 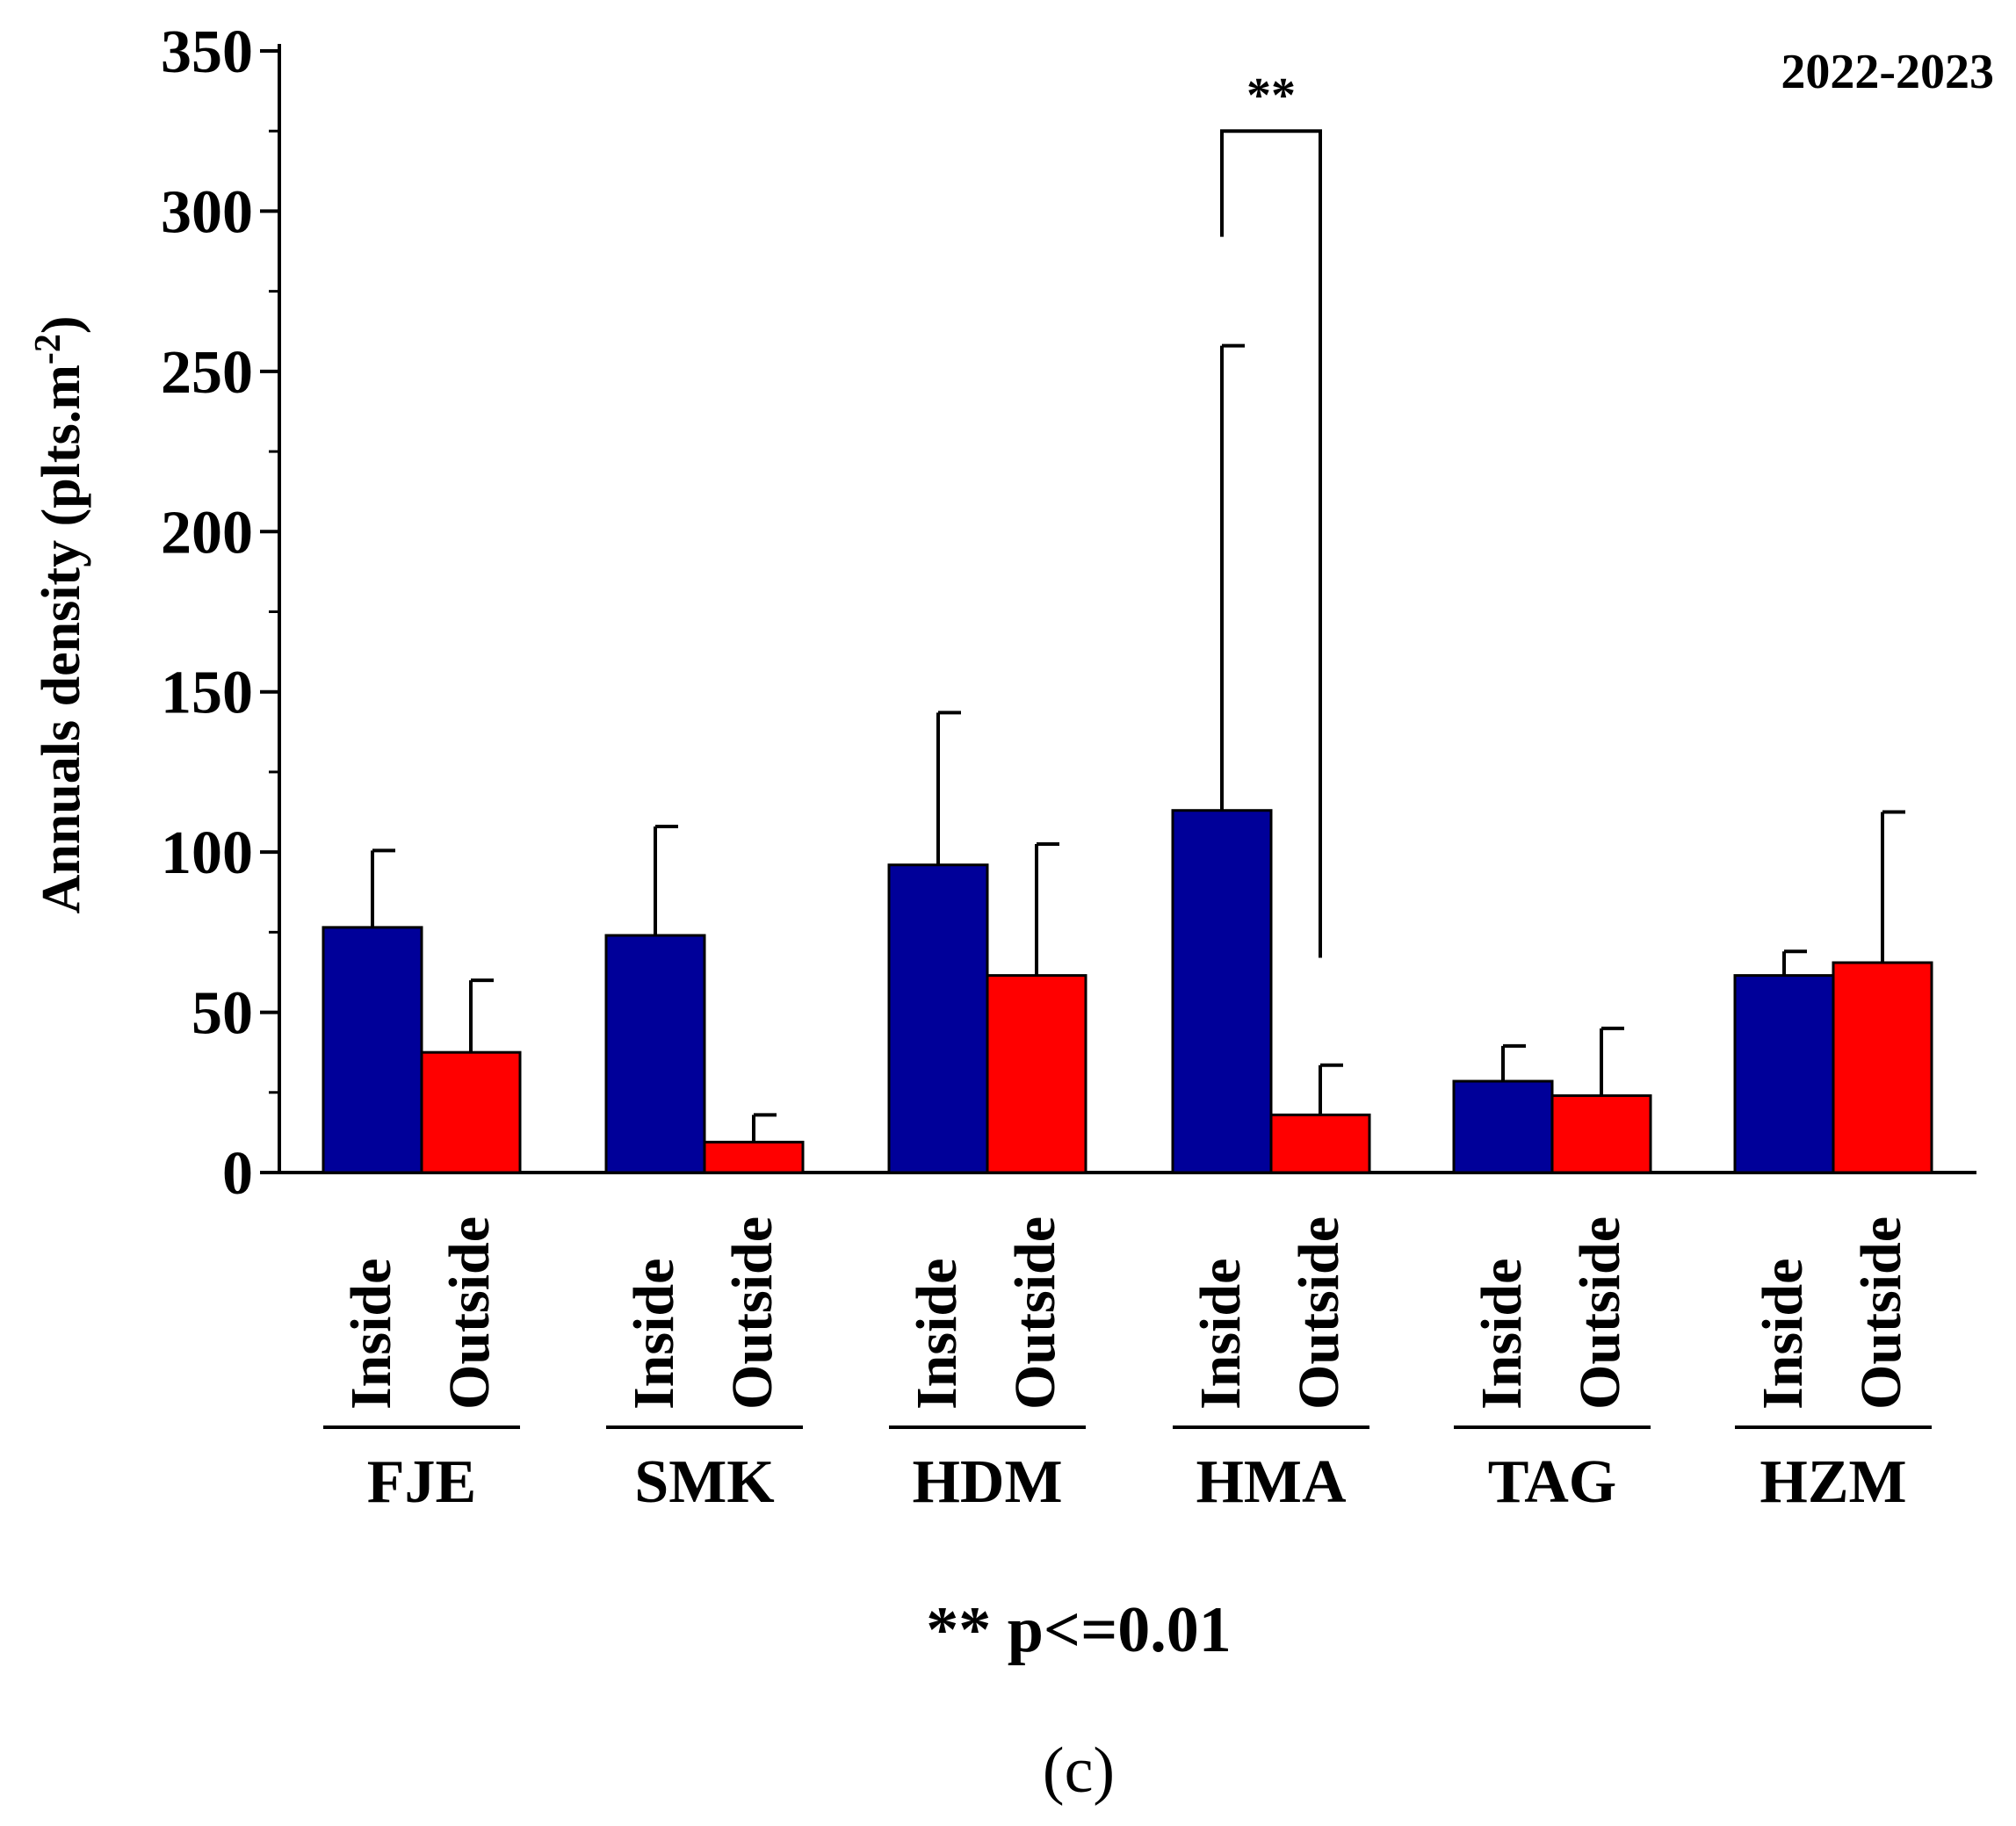 I want to click on y-tick-label: 350, so click(x=207, y=52).